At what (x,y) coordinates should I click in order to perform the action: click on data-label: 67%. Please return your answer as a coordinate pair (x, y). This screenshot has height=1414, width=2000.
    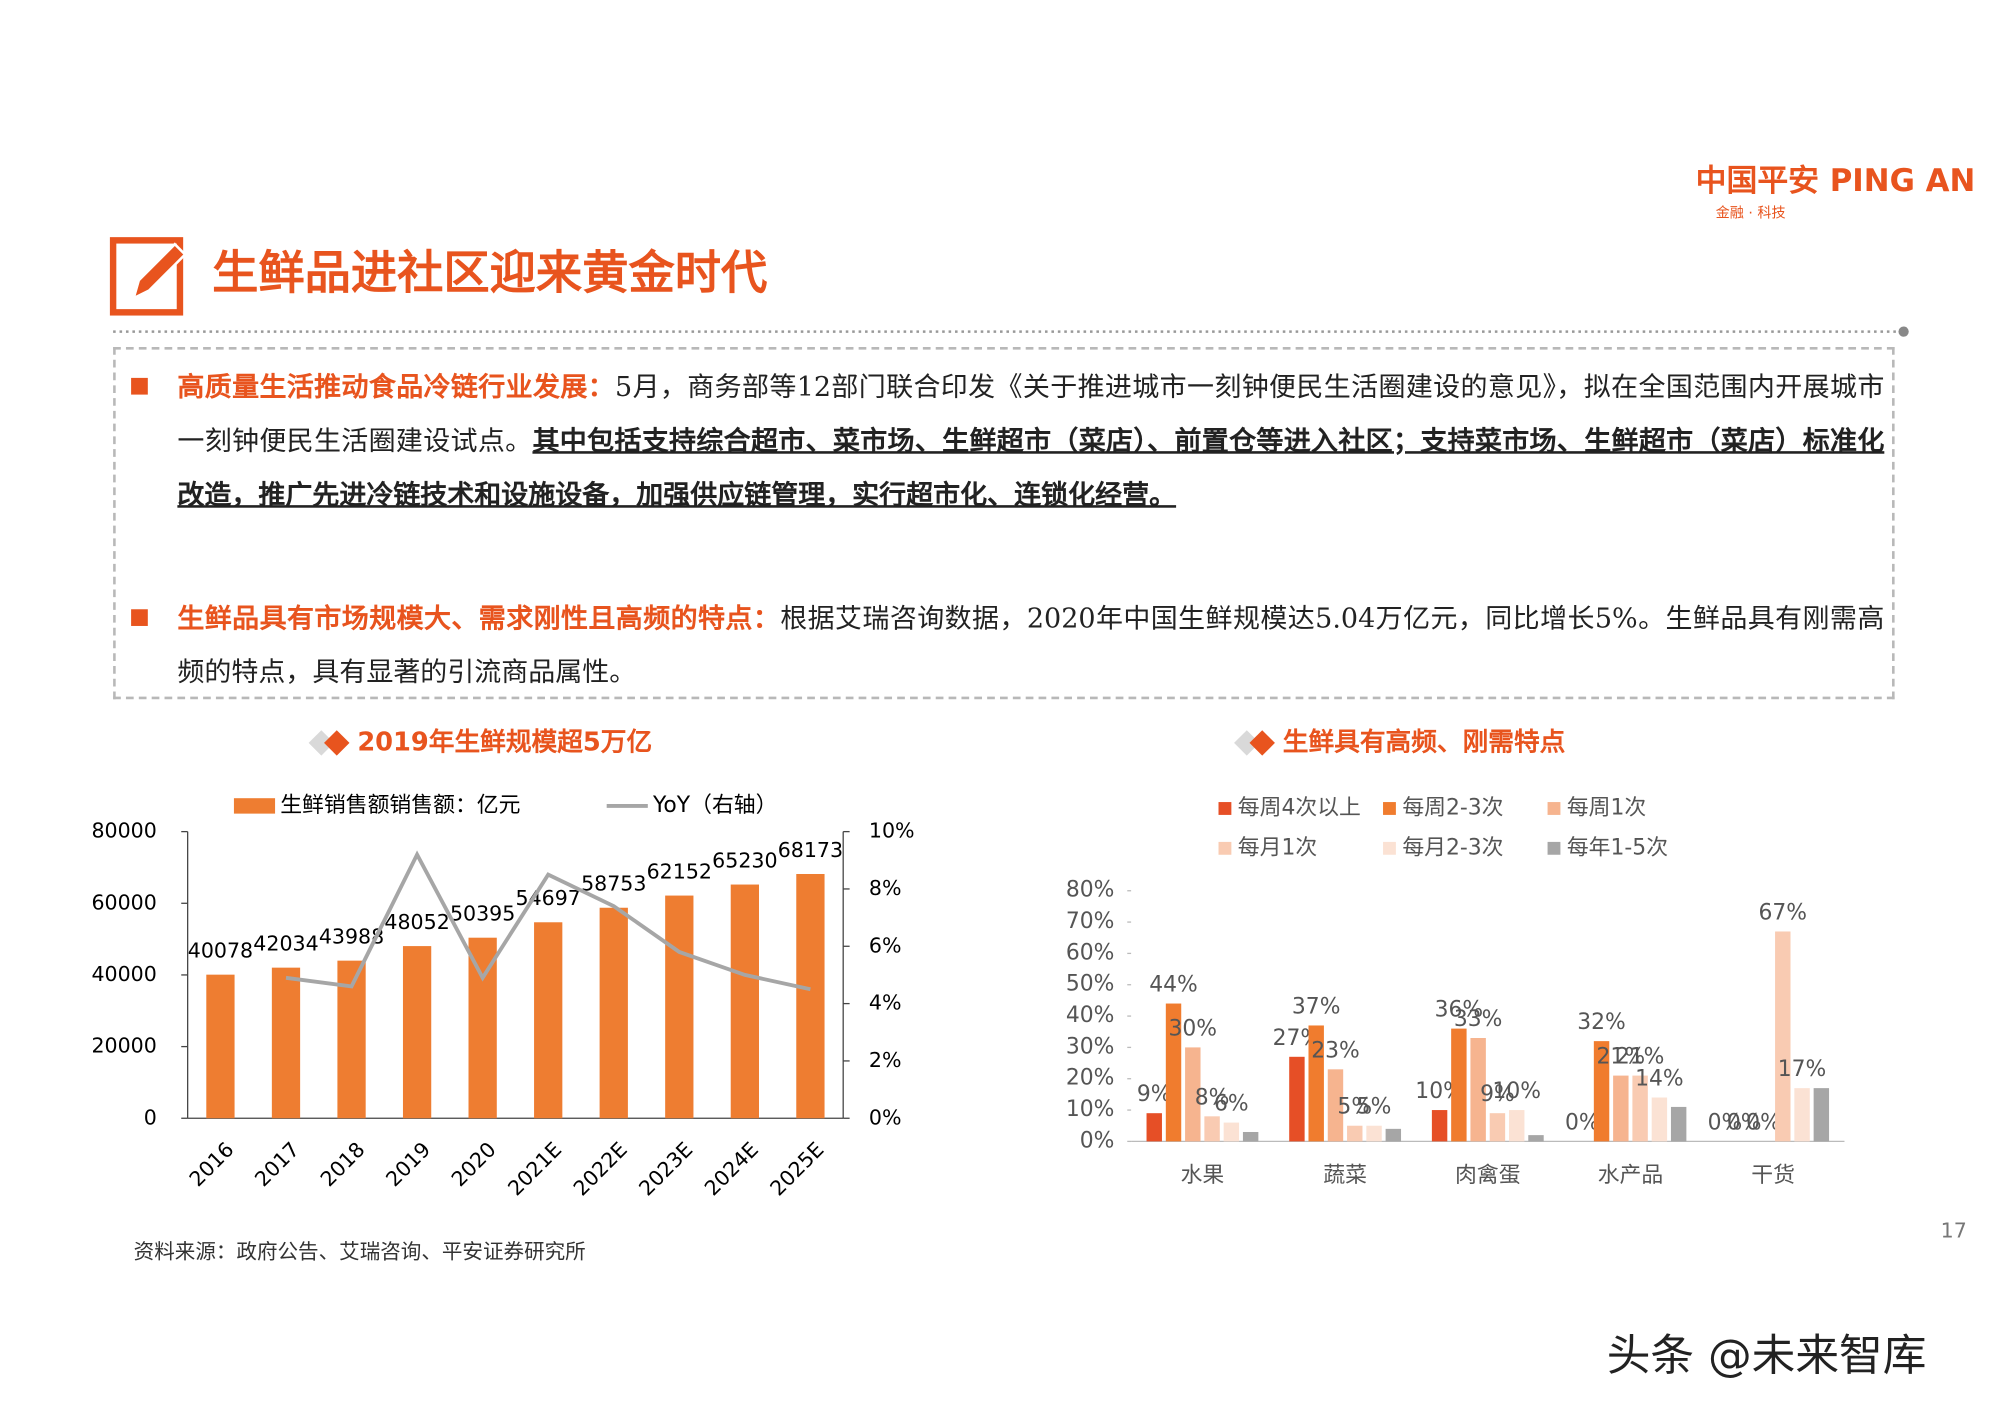
    Looking at the image, I should click on (1782, 912).